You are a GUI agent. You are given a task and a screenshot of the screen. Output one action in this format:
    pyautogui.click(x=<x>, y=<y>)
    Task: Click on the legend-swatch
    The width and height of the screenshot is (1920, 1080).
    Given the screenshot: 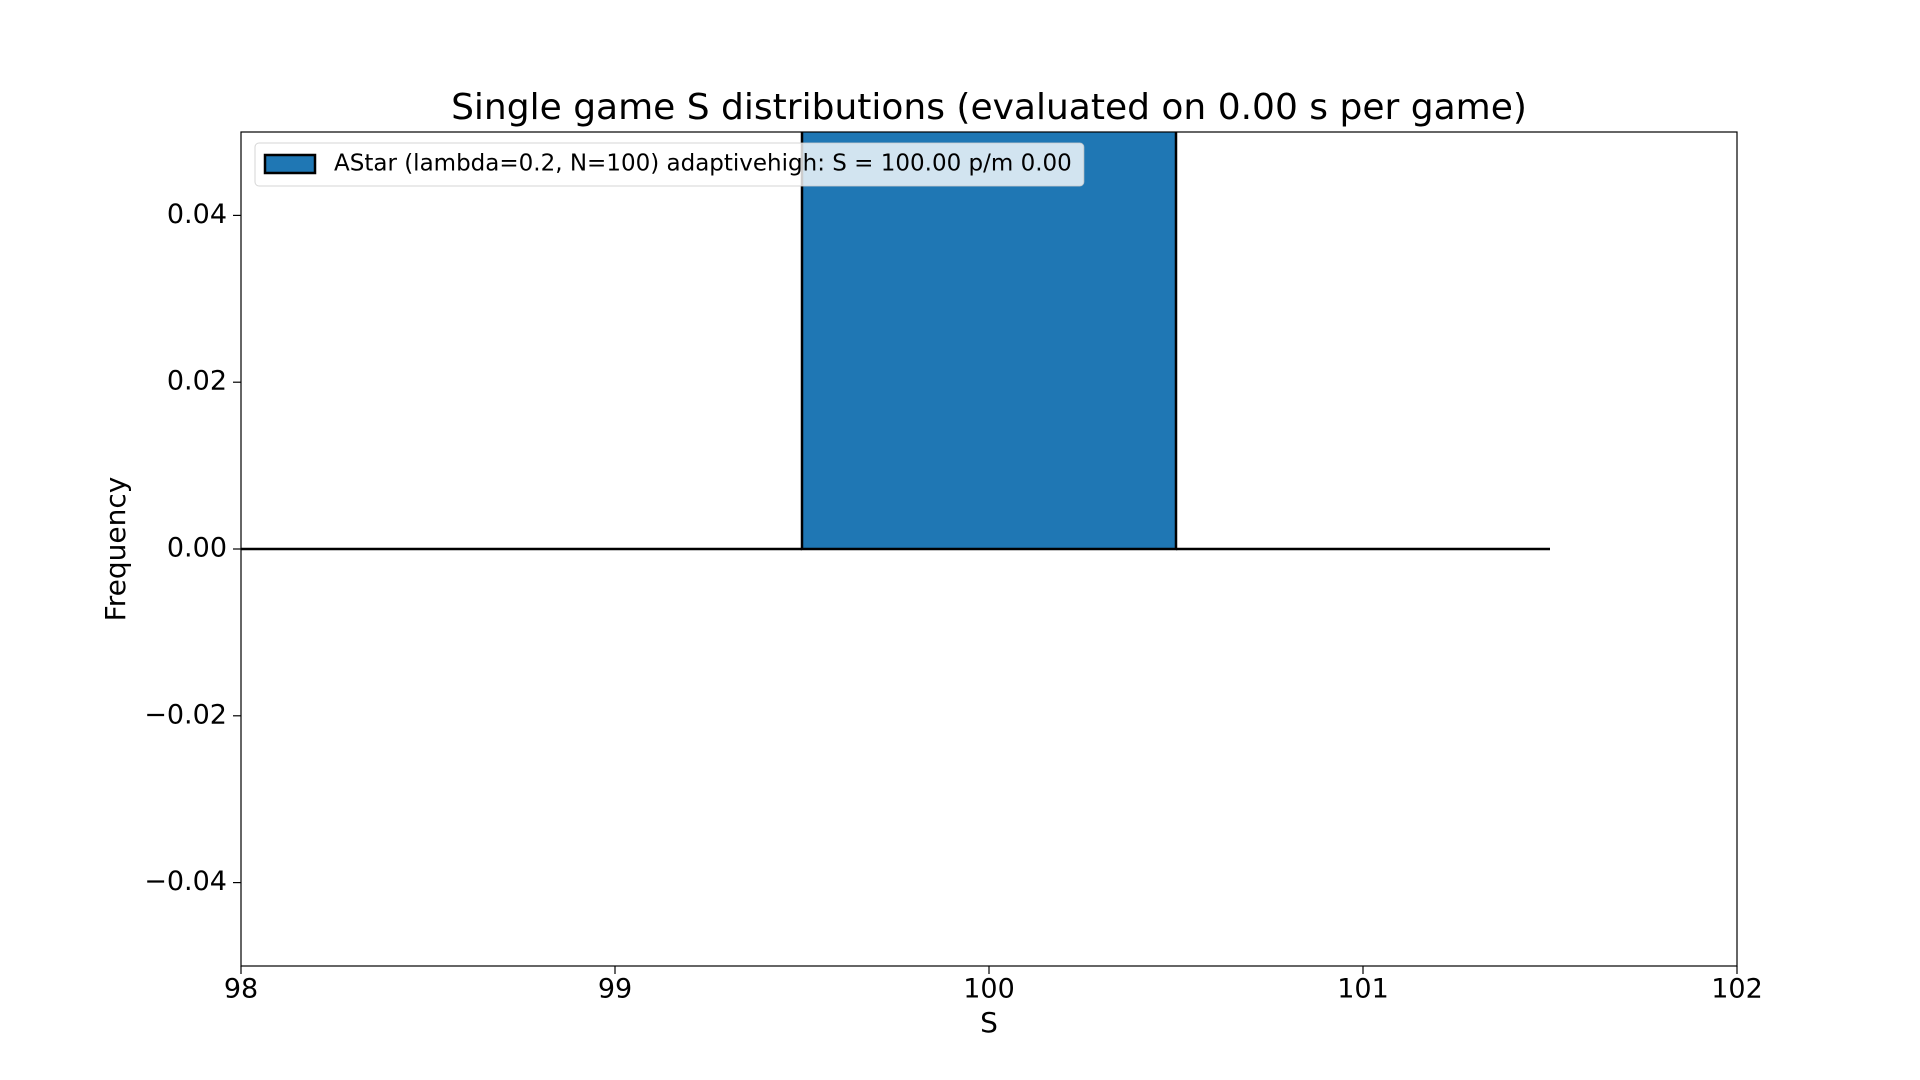 What is the action you would take?
    pyautogui.click(x=290, y=164)
    